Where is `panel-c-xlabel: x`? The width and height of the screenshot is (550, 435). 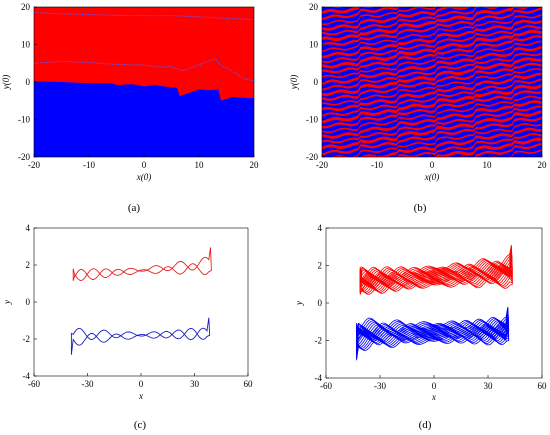 panel-c-xlabel: x is located at coordinates (140, 396).